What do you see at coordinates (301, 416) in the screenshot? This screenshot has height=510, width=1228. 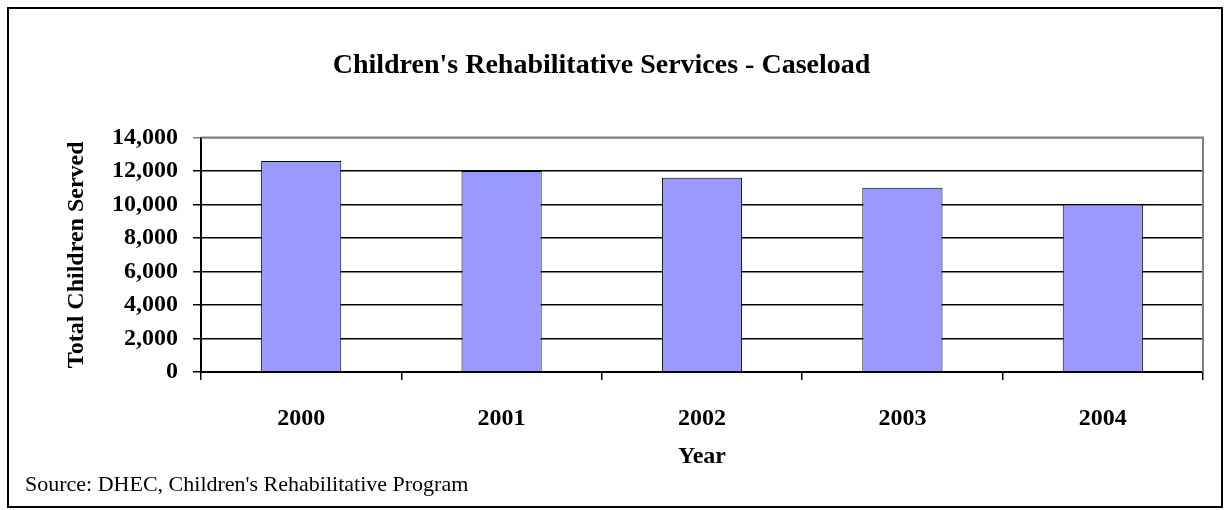 I see `x-tick-label: 2000` at bounding box center [301, 416].